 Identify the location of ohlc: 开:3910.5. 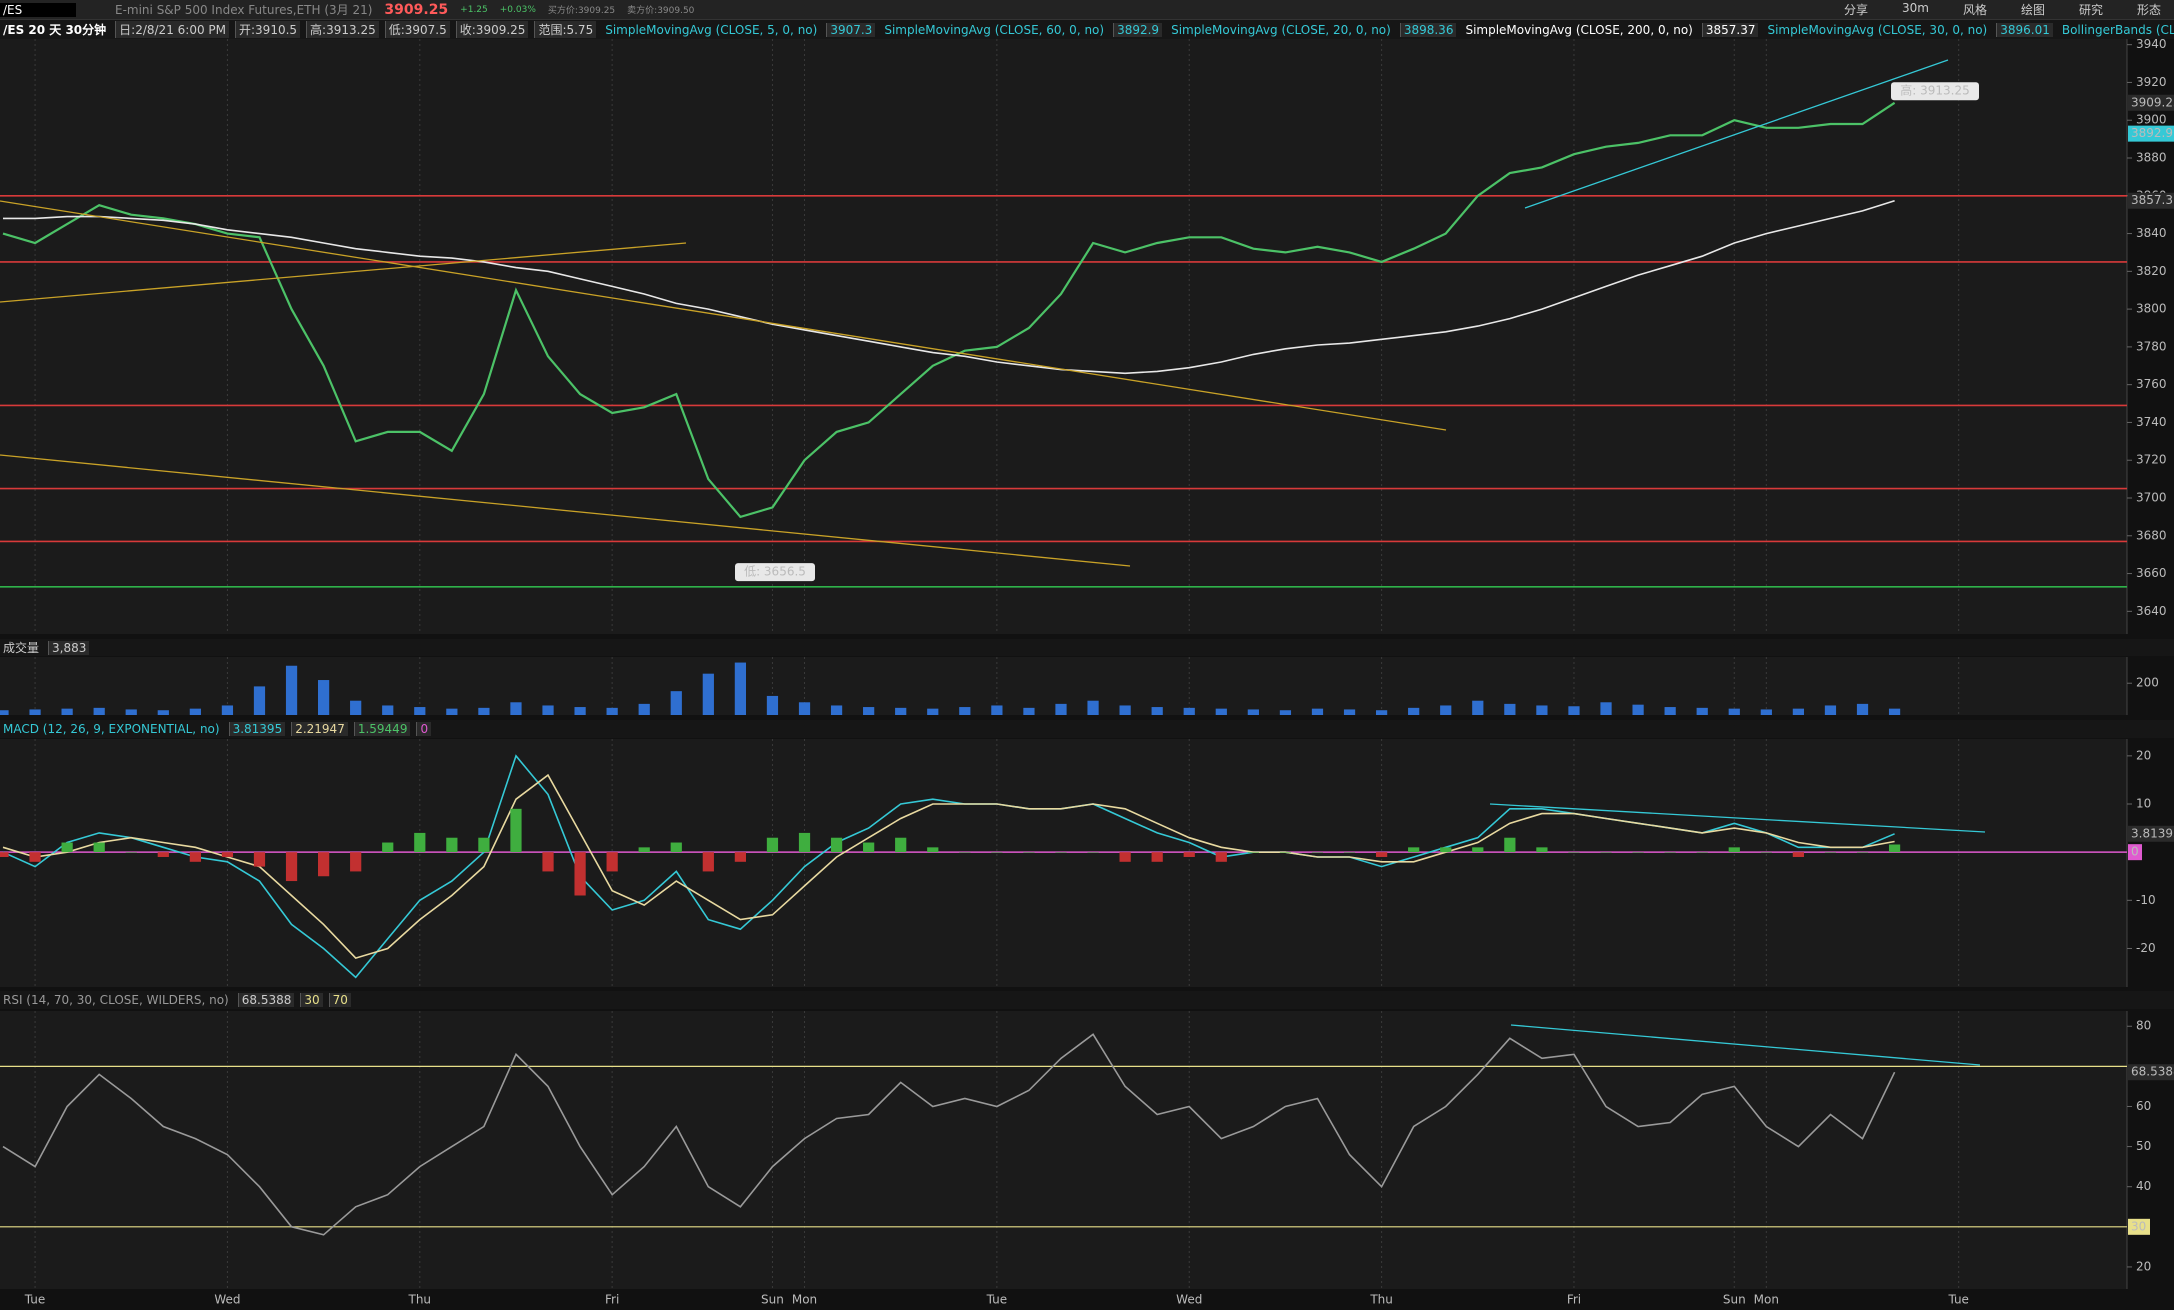
(268, 29).